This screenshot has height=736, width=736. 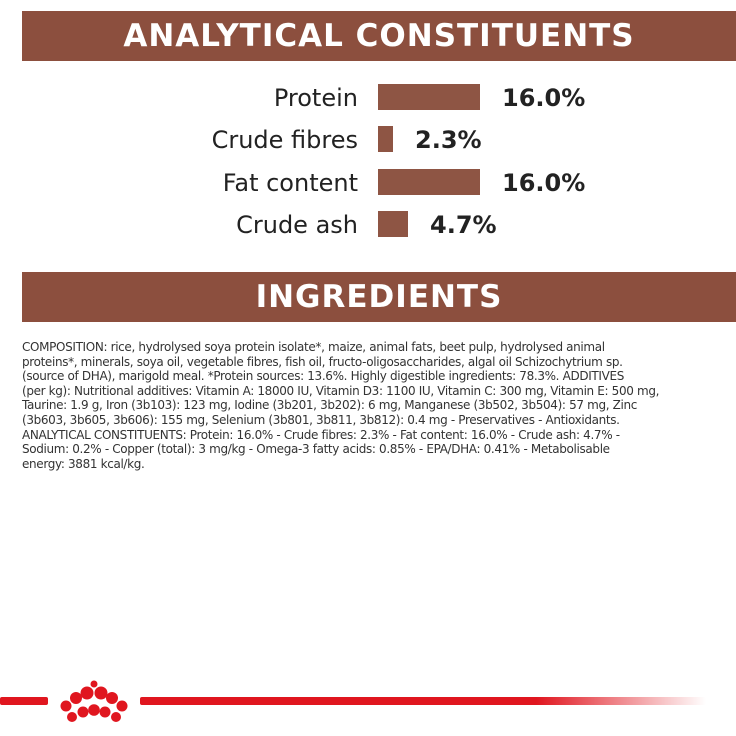 I want to click on analytical-constituents-title: ANALYTICAL CONSTITUENTS, so click(x=379, y=36).